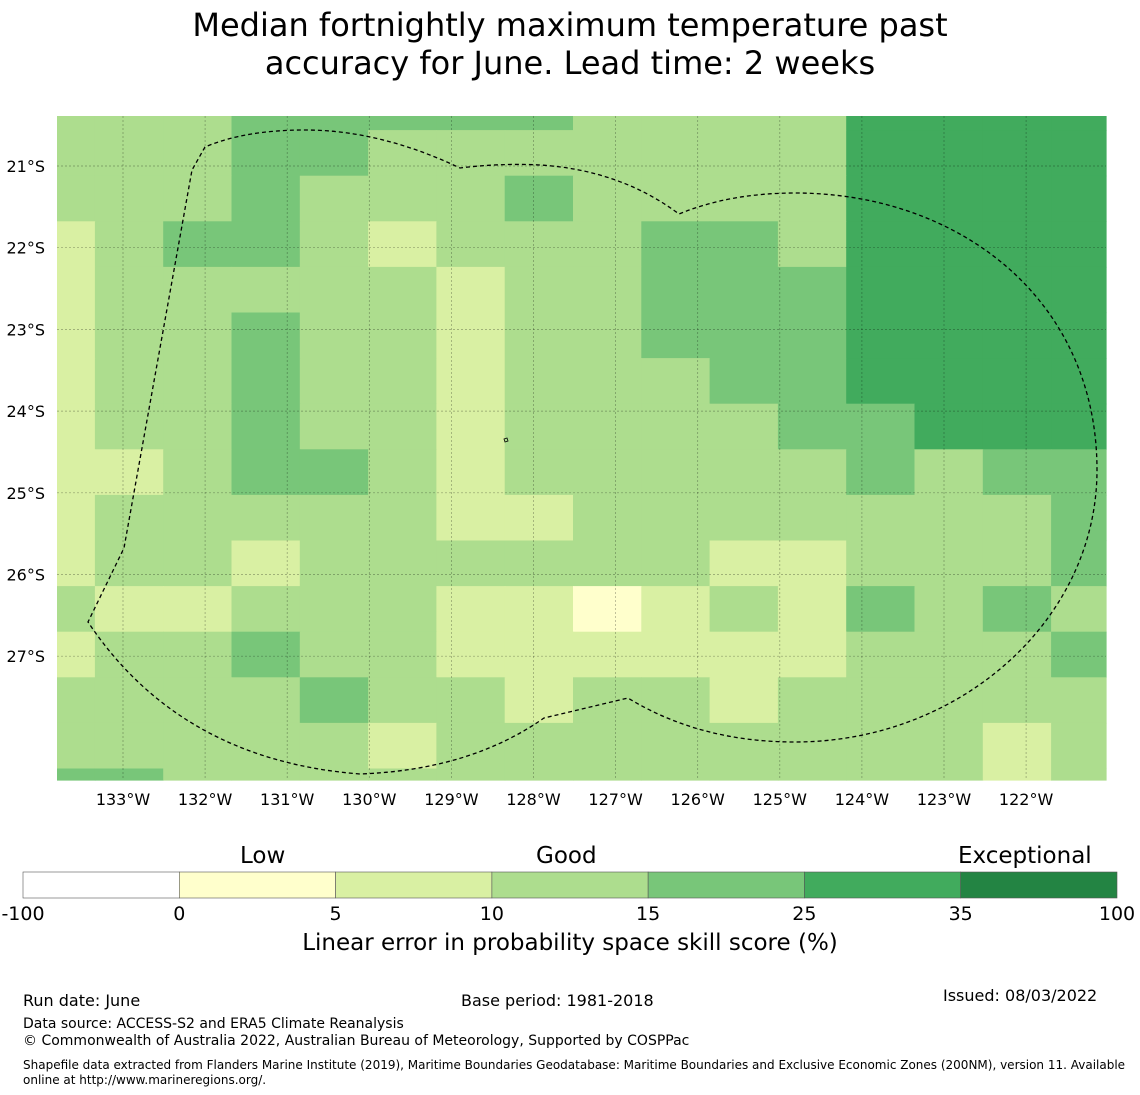  What do you see at coordinates (205, 799) in the screenshot?
I see `longitude-label: 132°W` at bounding box center [205, 799].